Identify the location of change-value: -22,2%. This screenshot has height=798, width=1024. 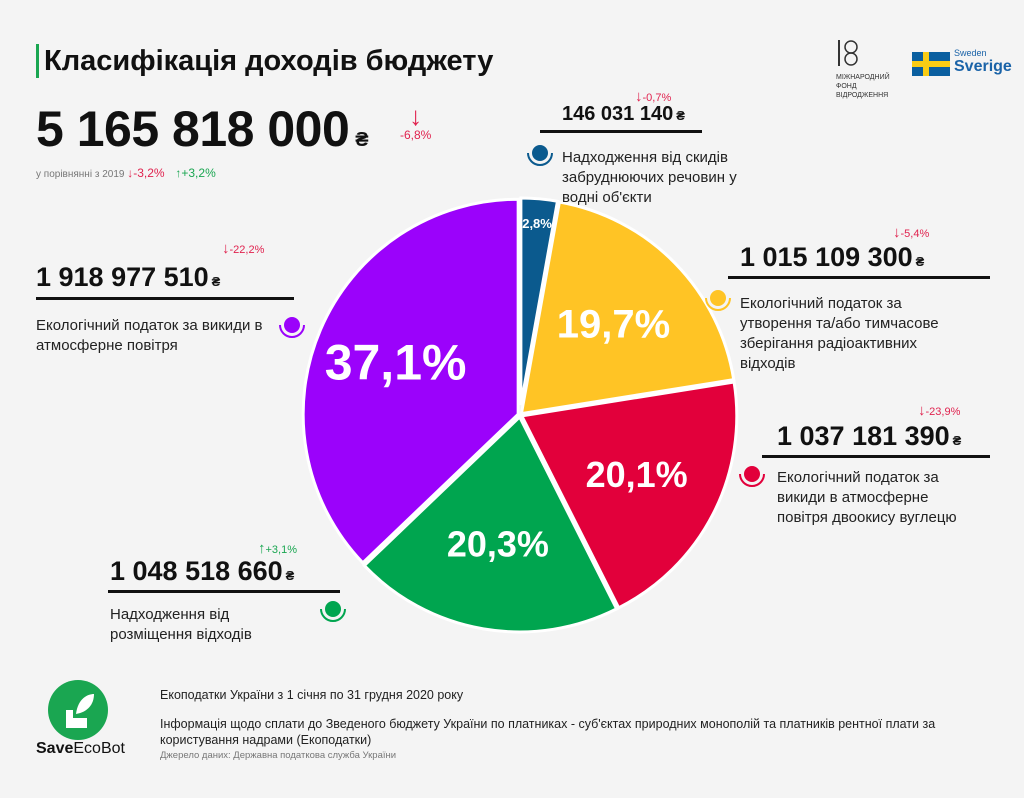
(247, 250).